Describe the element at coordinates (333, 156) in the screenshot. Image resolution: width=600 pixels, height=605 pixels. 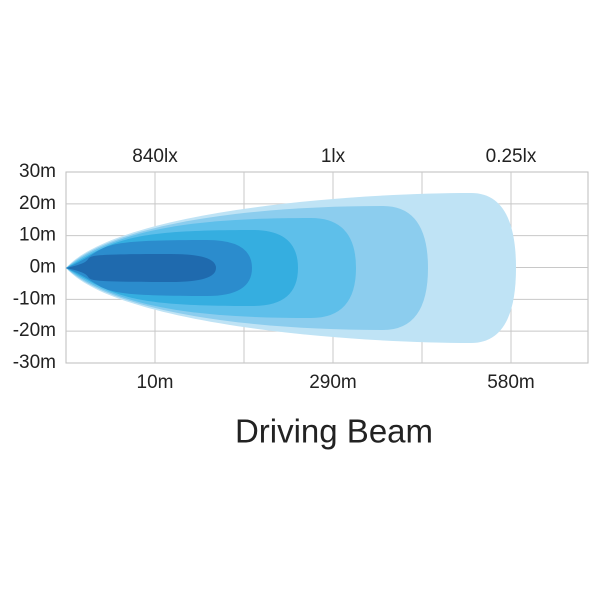
I see `illuminance-label: 1lx` at that location.